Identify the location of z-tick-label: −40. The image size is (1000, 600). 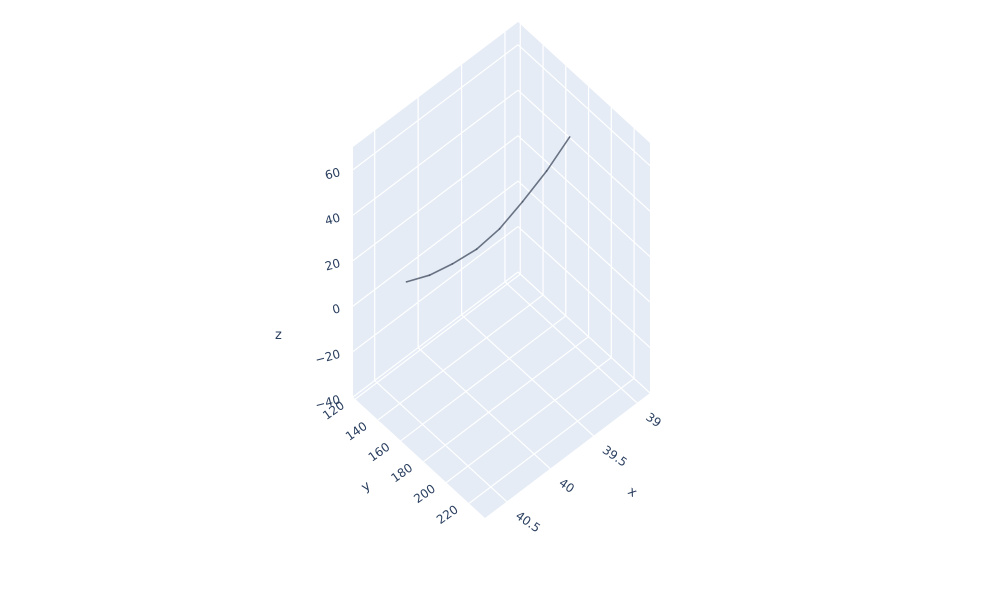
(328, 402).